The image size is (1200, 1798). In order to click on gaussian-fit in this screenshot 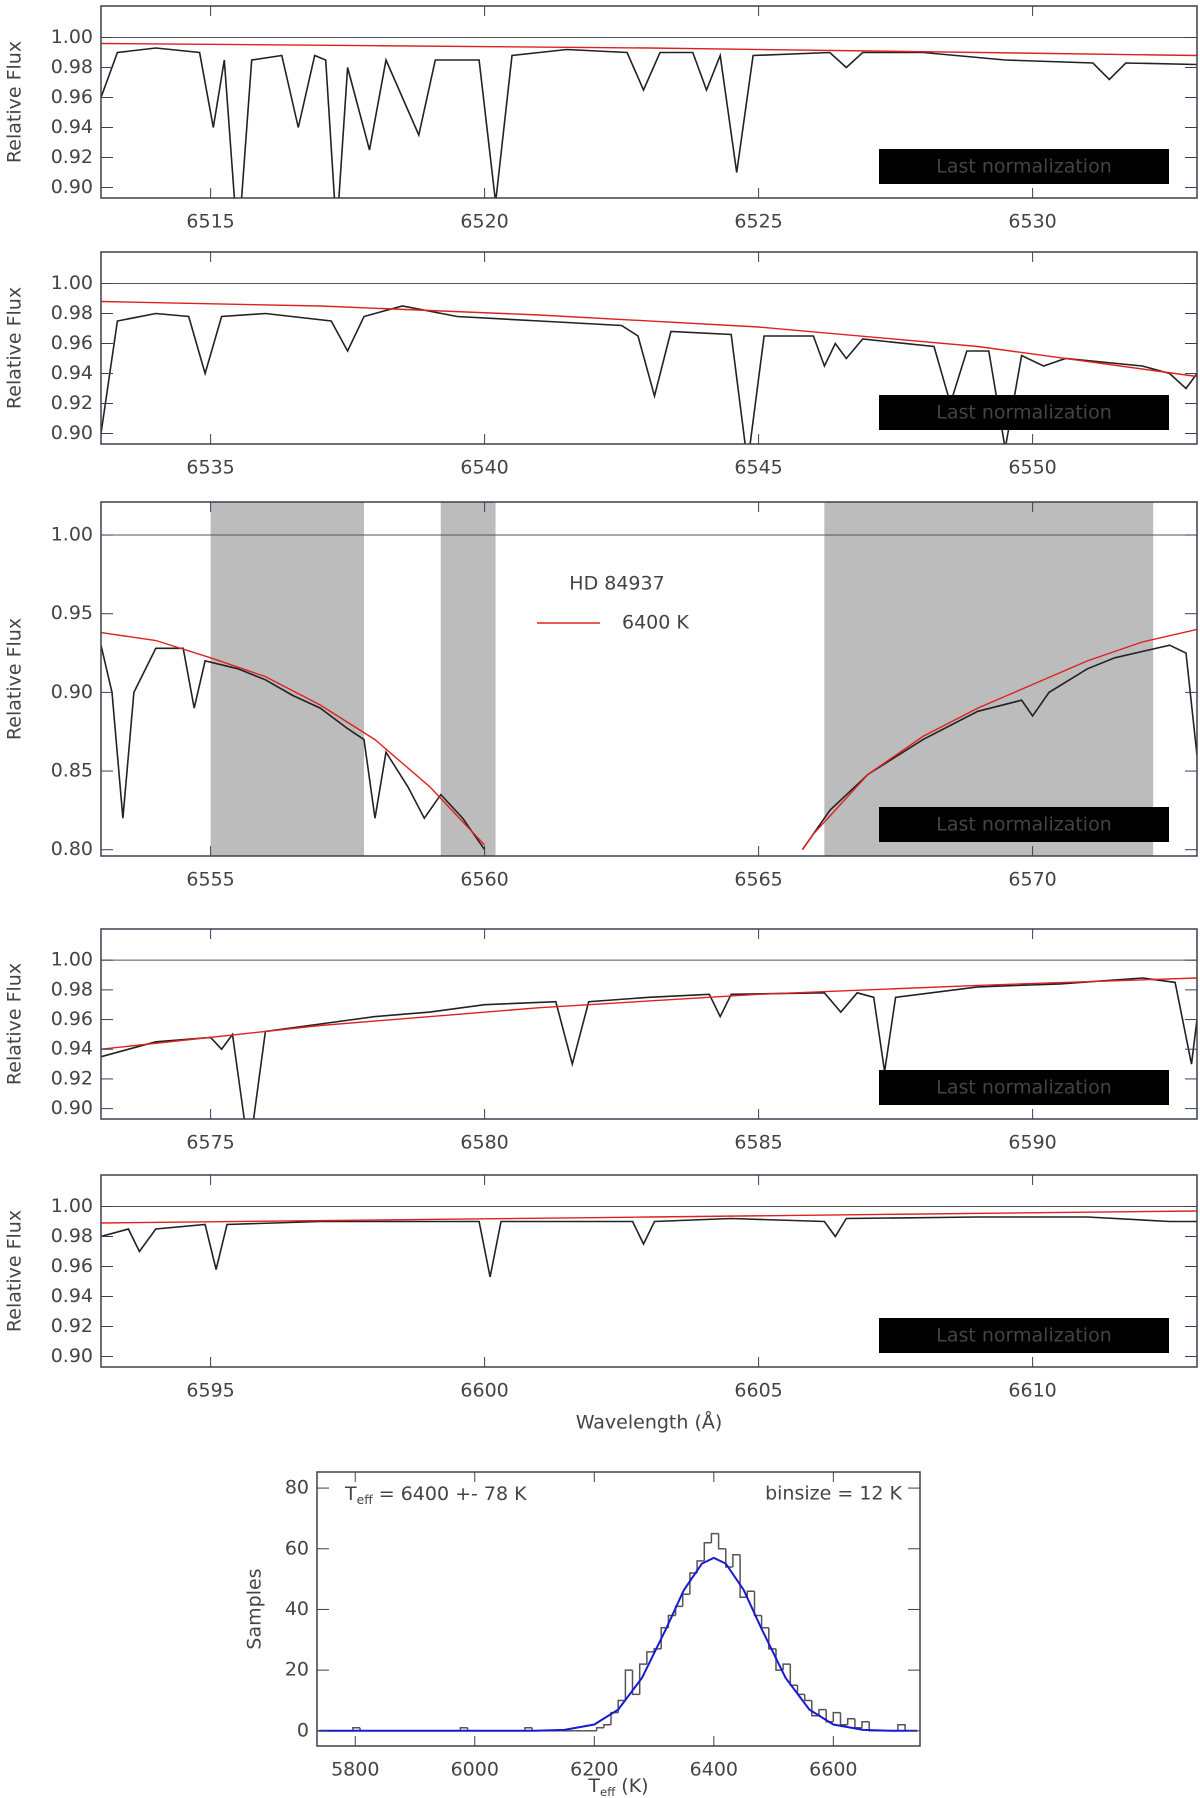, I will do `click(618, 1644)`.